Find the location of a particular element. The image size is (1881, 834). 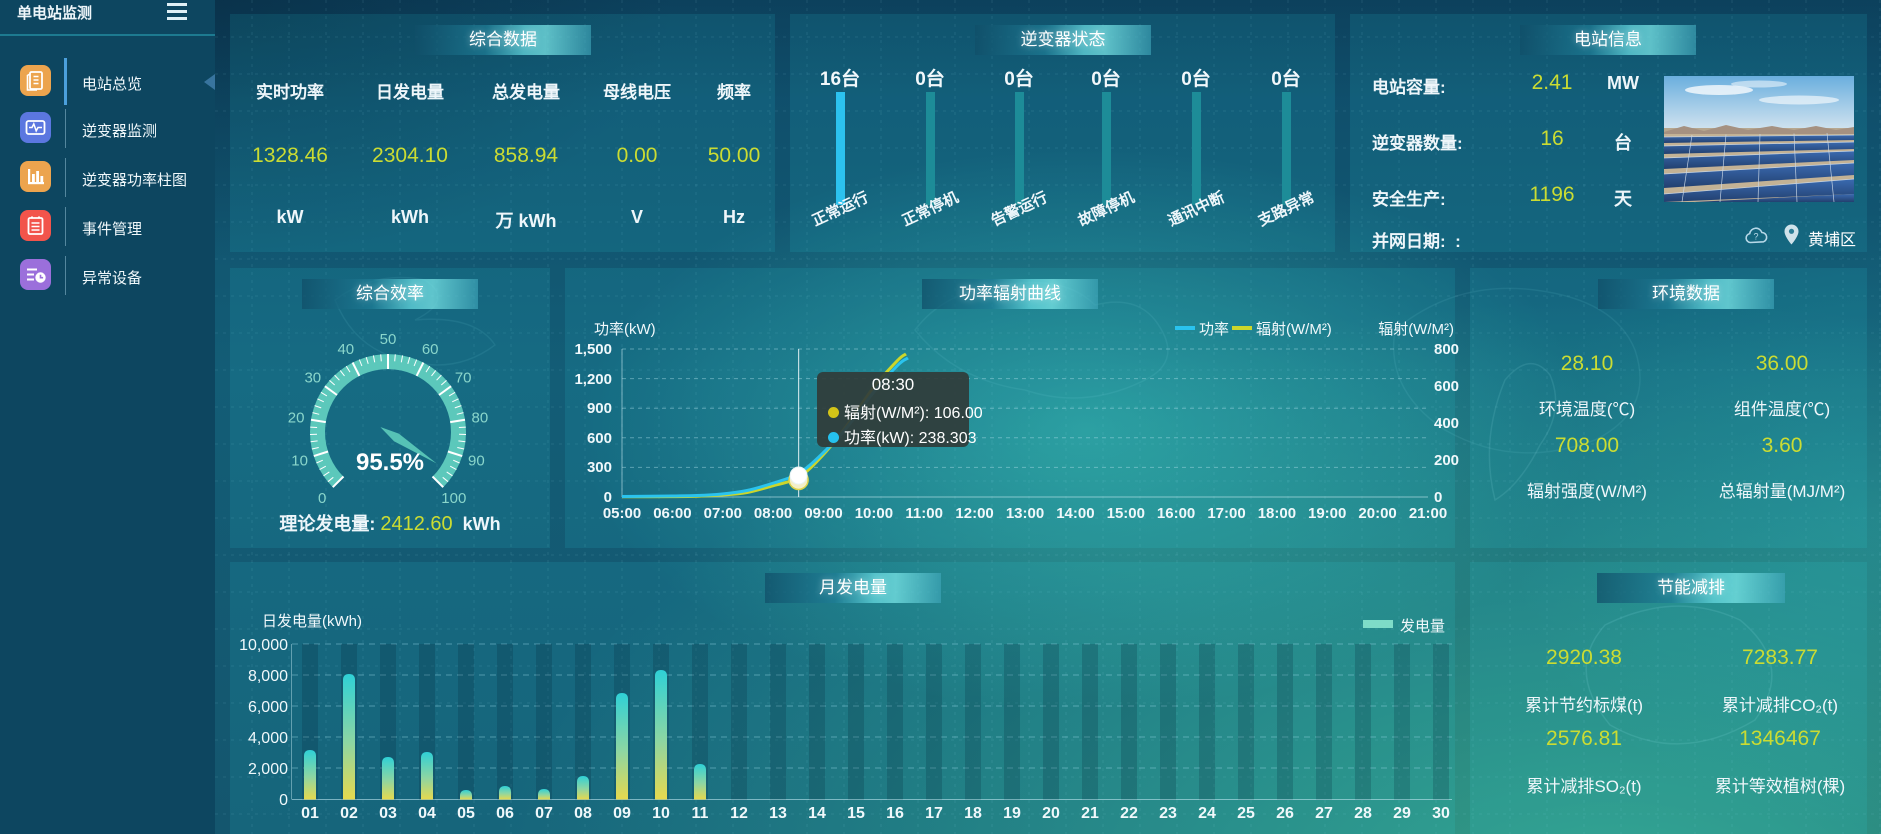

svg-text: 16:00 is located at coordinates (1176, 513).